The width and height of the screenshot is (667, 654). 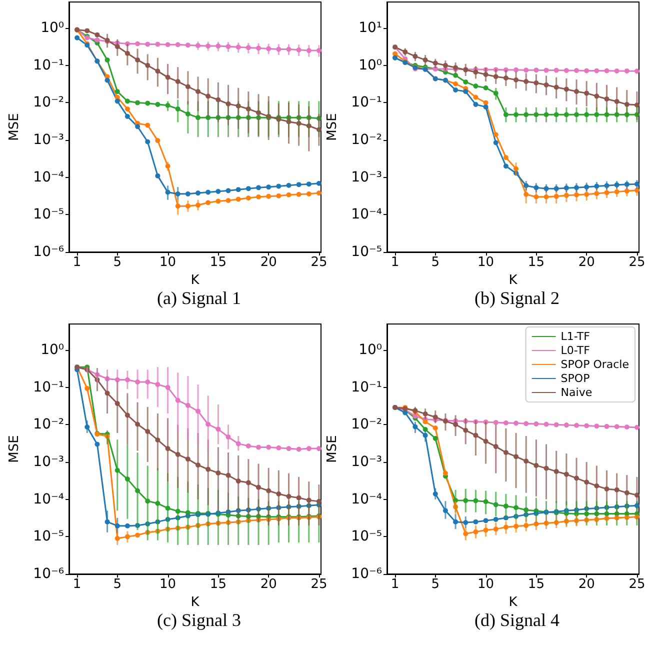 I want to click on text: (a) Signal 1, so click(x=199, y=298).